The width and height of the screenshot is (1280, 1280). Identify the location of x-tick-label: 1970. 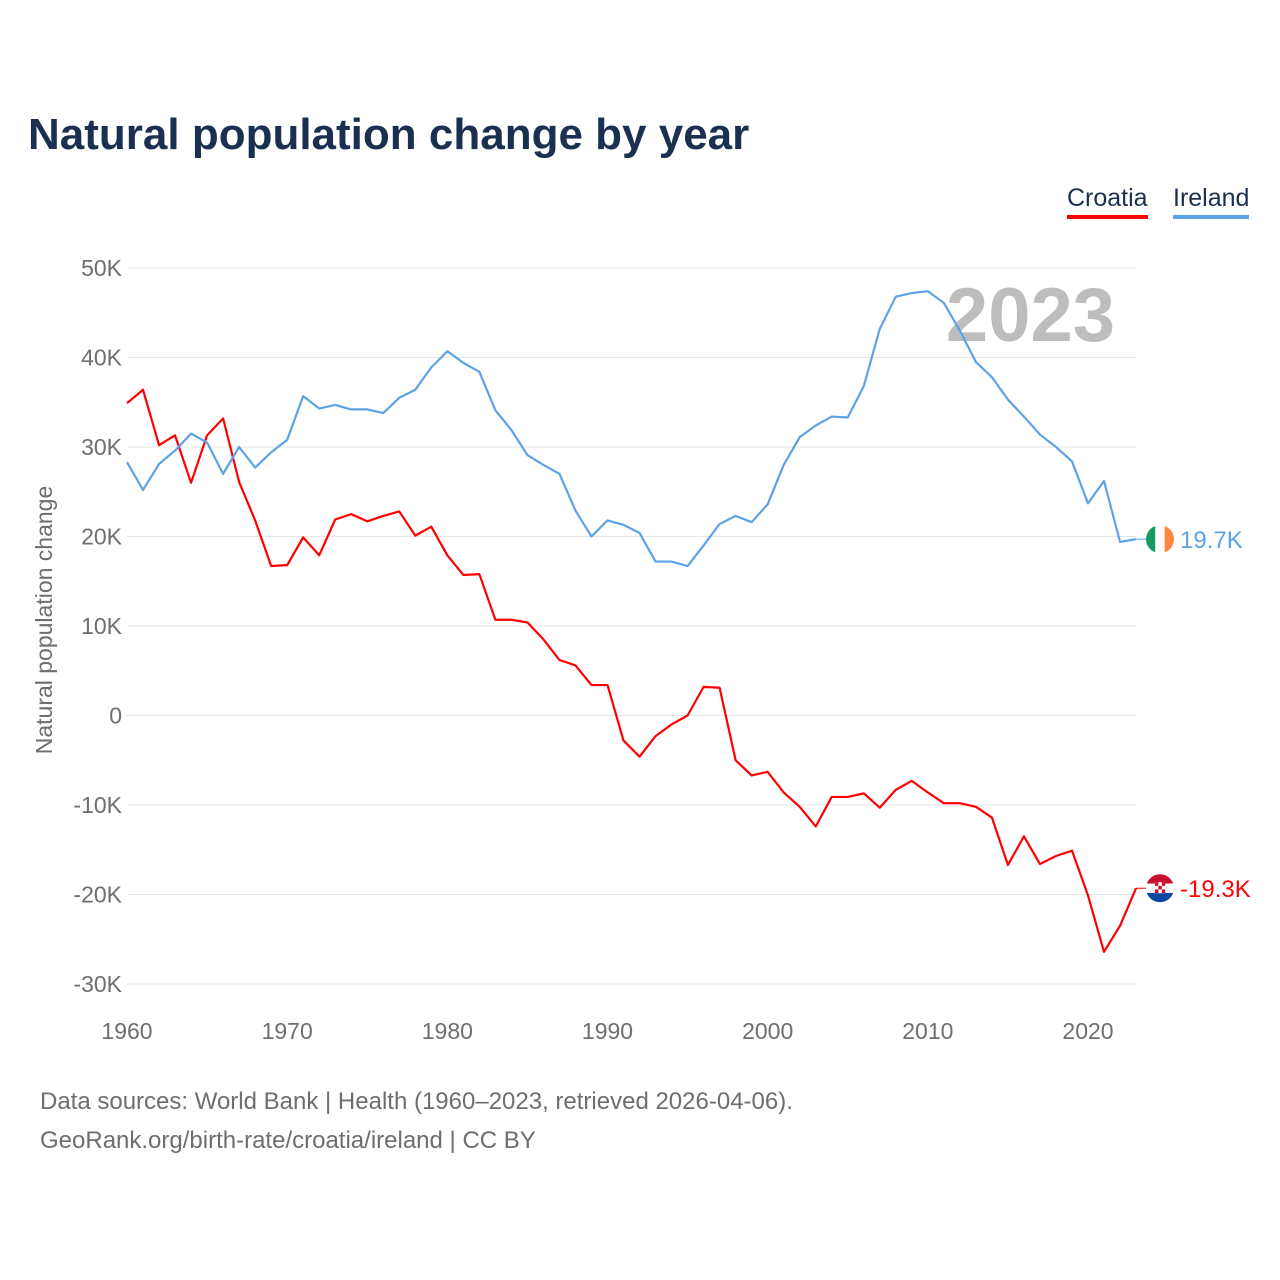
(287, 1031).